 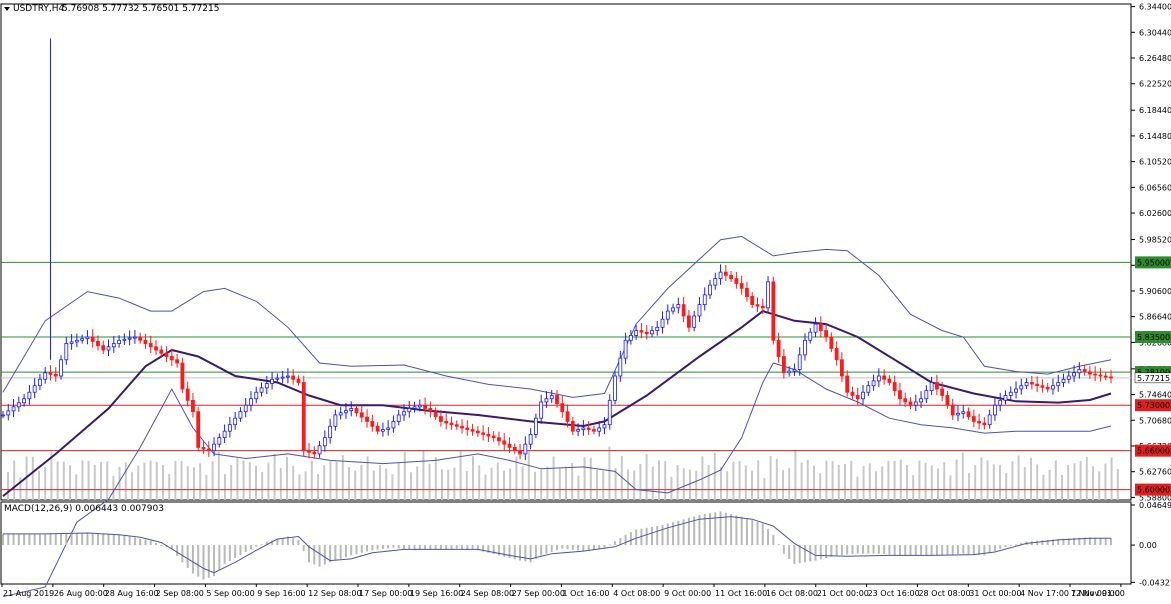 I want to click on macd-tick-label: -0.043212, so click(x=1155, y=582).